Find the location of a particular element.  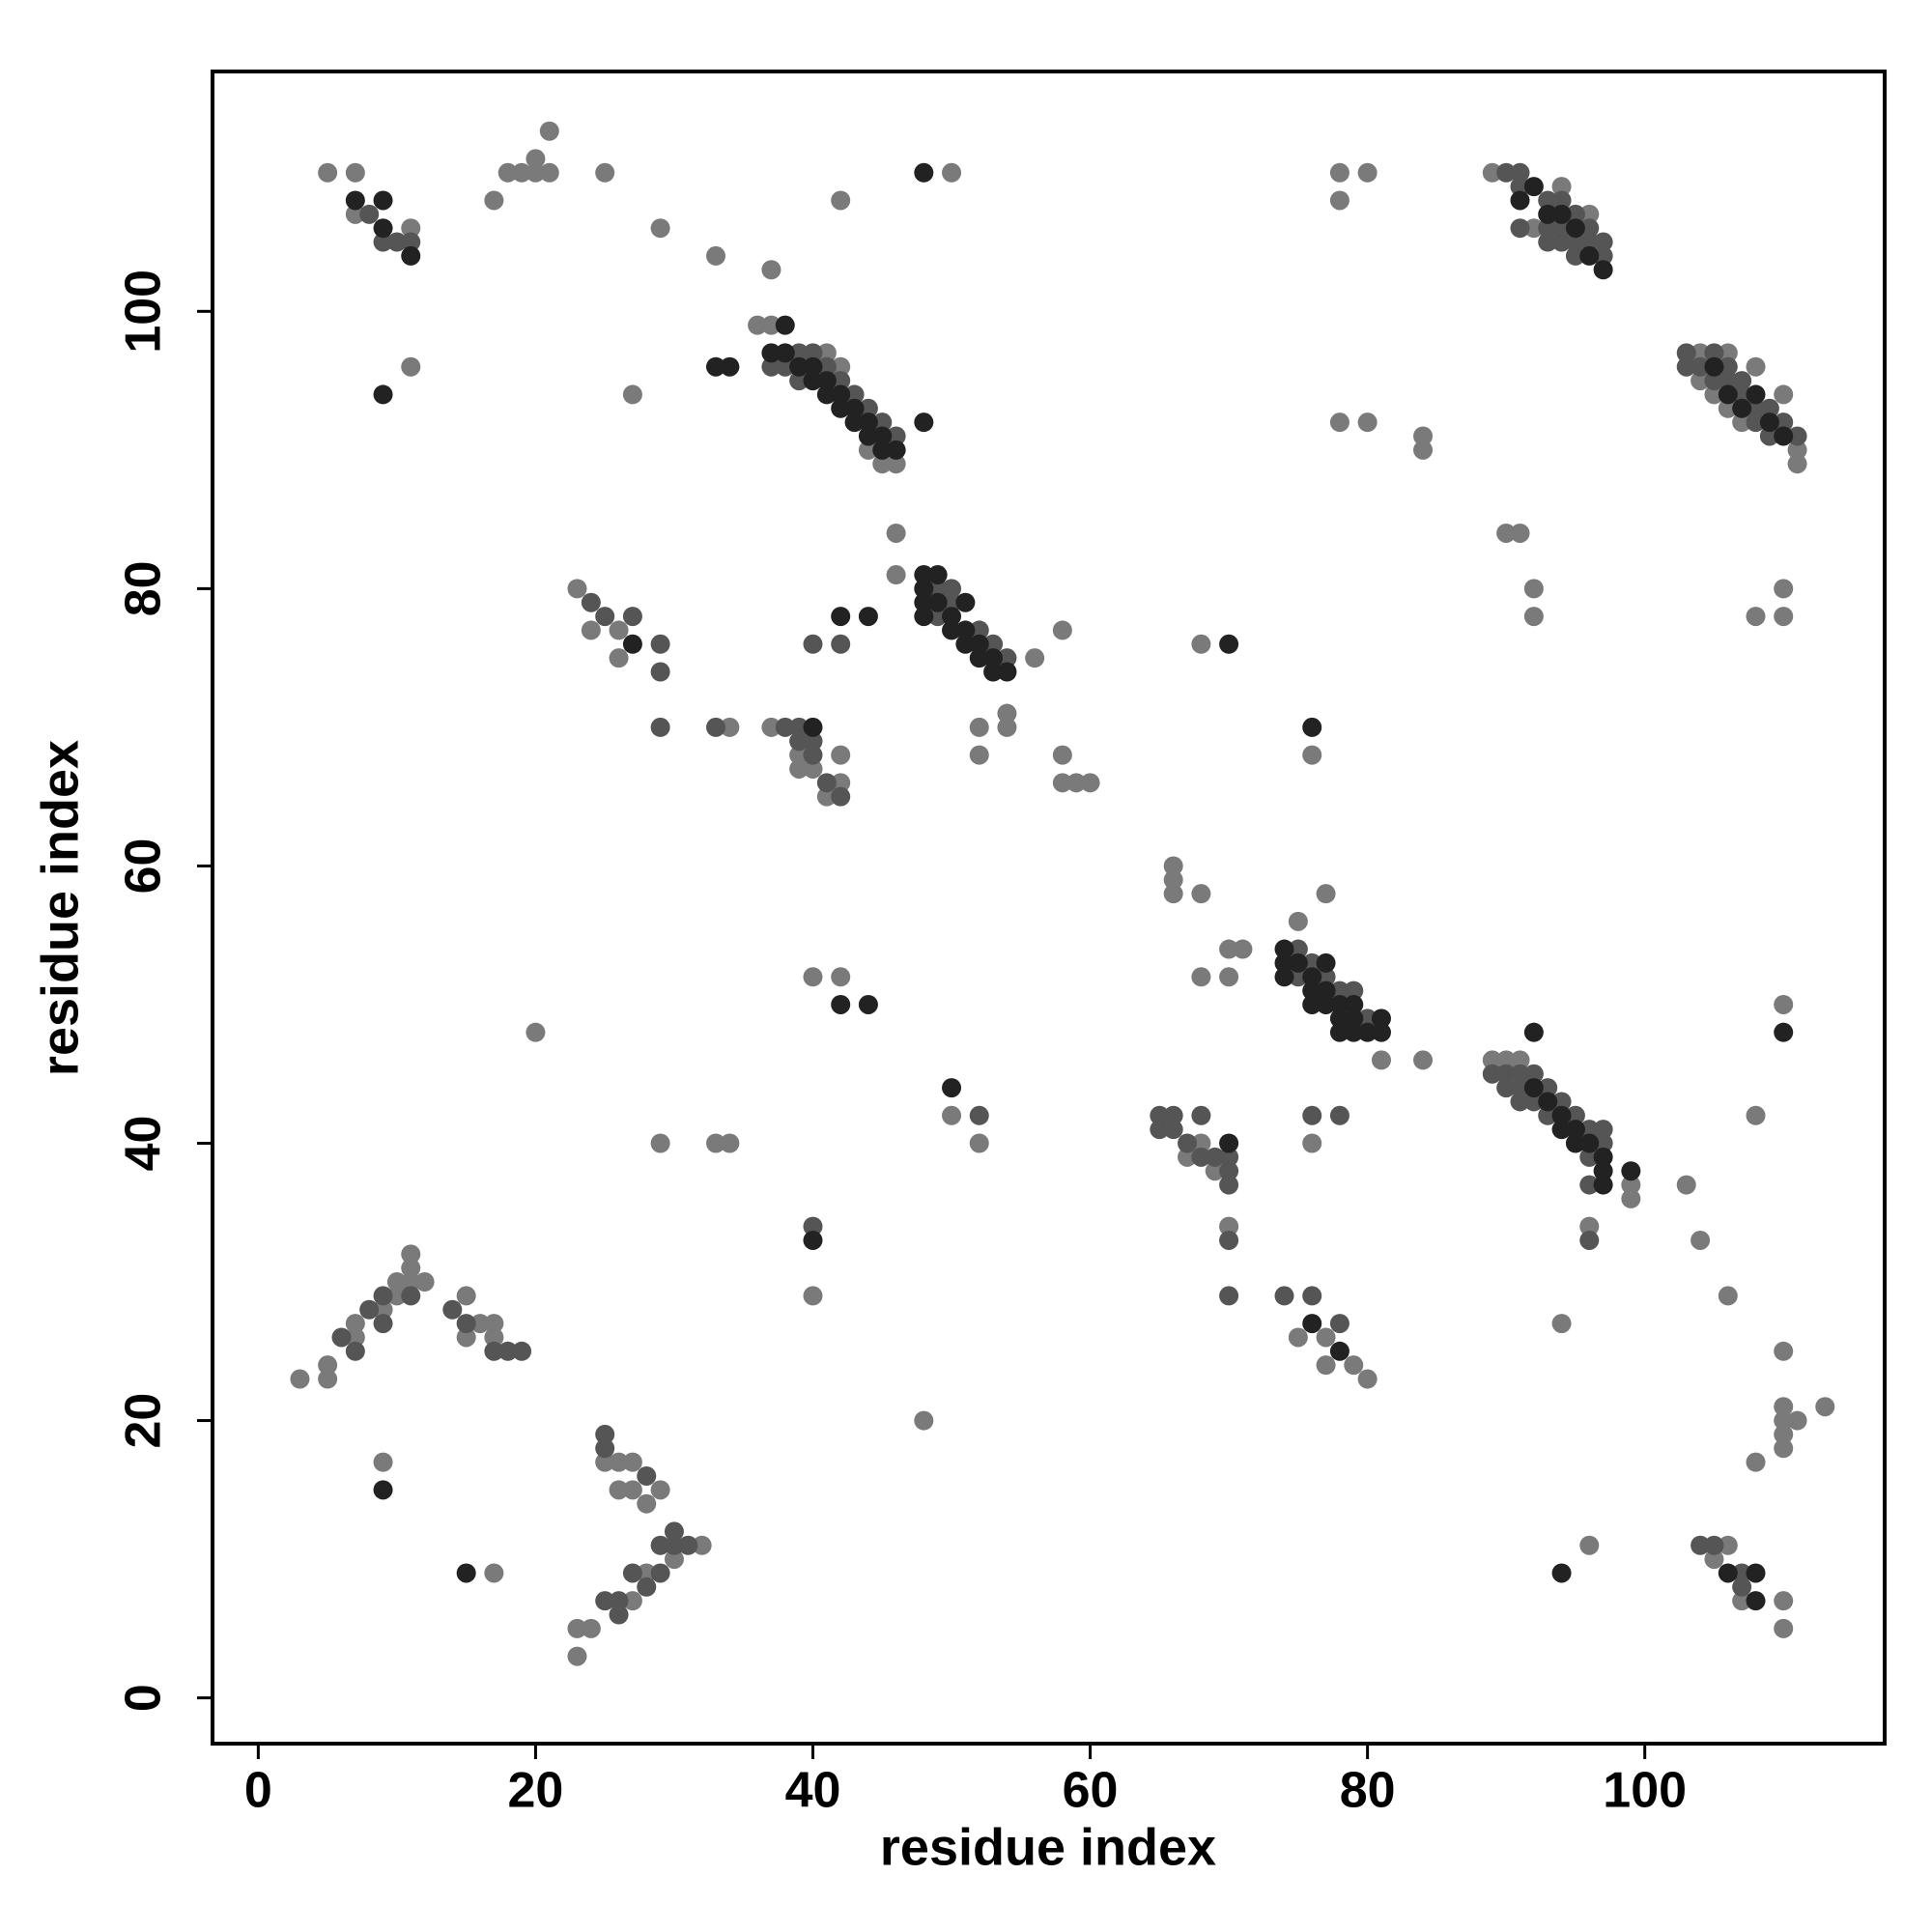

x-tick-label: 20 is located at coordinates (536, 1791).